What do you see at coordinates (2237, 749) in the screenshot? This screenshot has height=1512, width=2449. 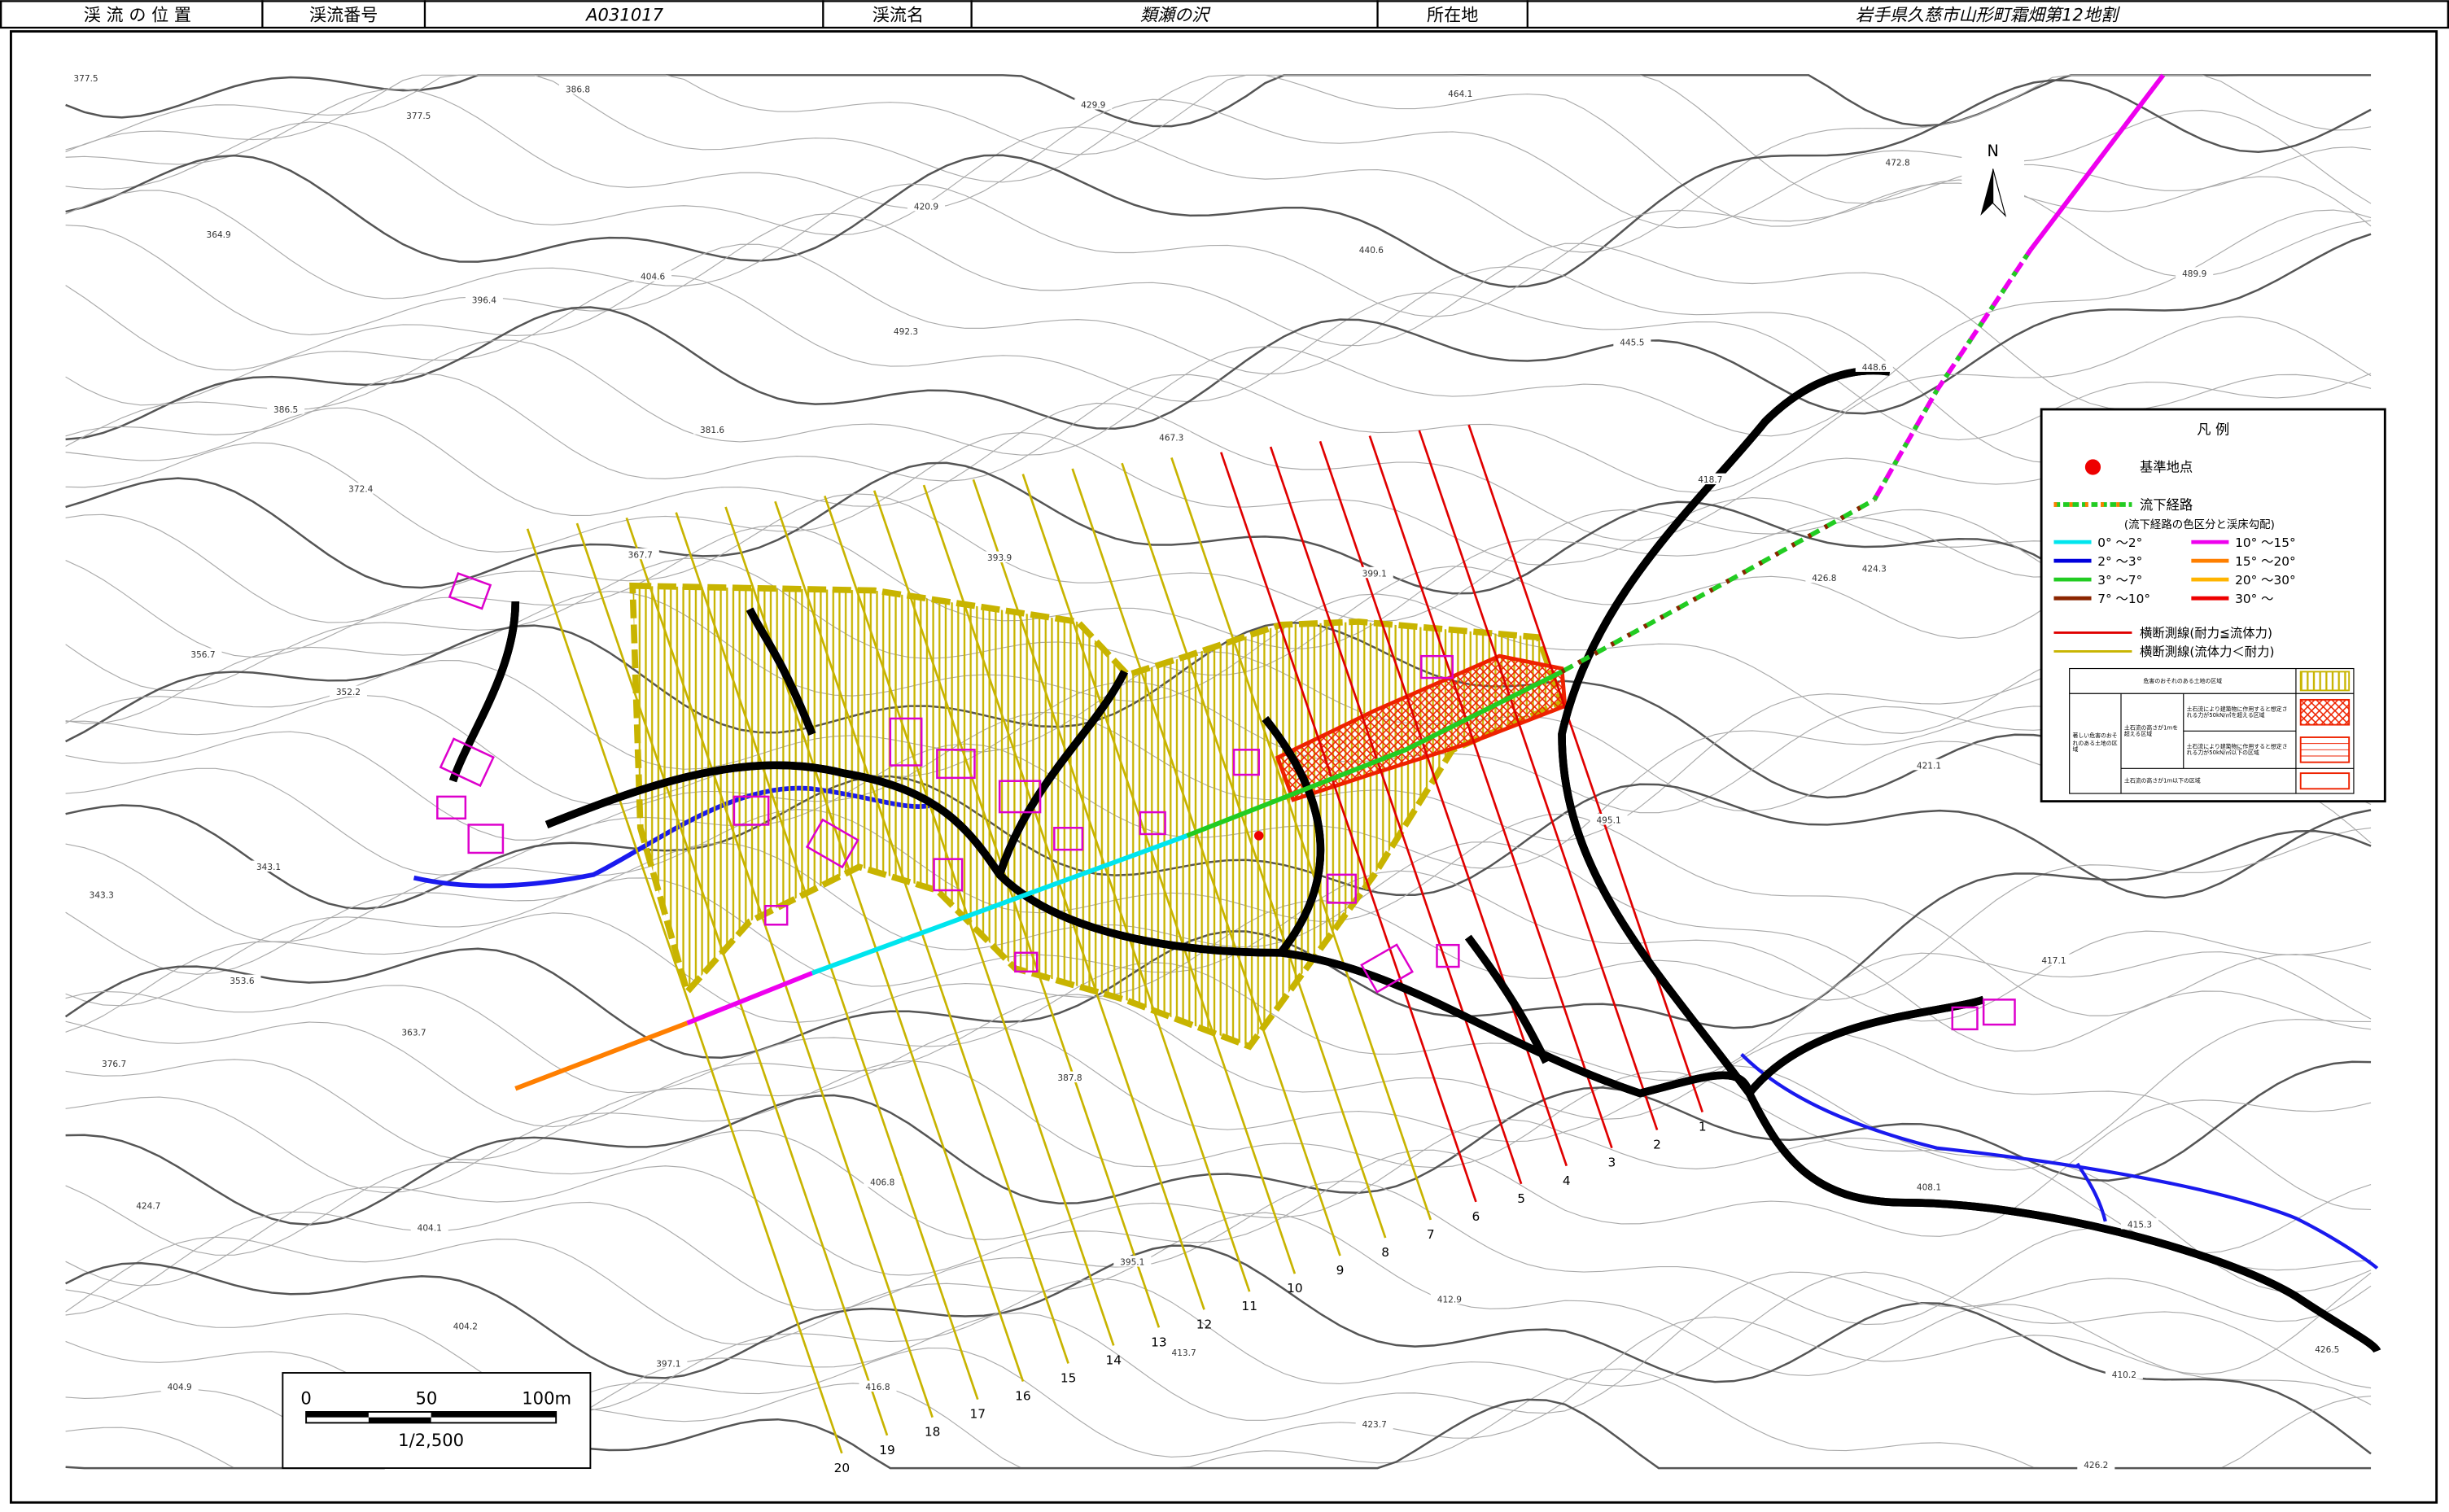 I see `legend-cell: 土石流により建築物に作用すると想定される力が50kN/㎡以下の区域` at bounding box center [2237, 749].